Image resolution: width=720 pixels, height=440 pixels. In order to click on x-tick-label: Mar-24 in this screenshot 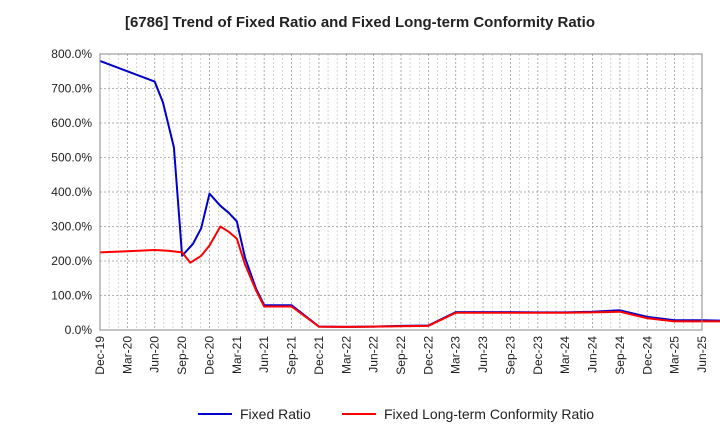, I will do `click(565, 355)`.